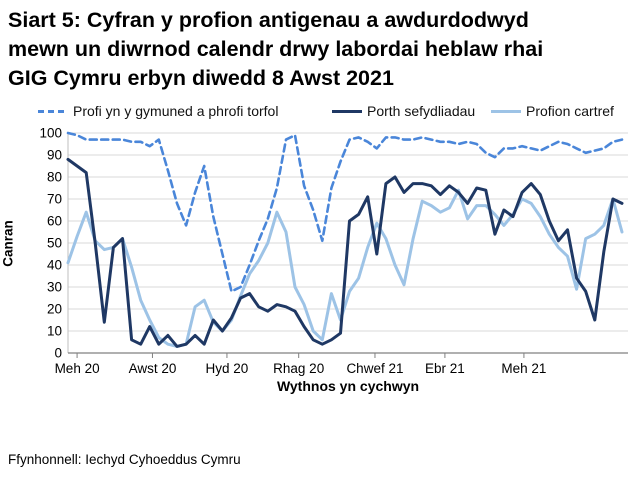 The height and width of the screenshot is (480, 636). Describe the element at coordinates (54, 309) in the screenshot. I see `y-tick-label-20: 20` at that location.